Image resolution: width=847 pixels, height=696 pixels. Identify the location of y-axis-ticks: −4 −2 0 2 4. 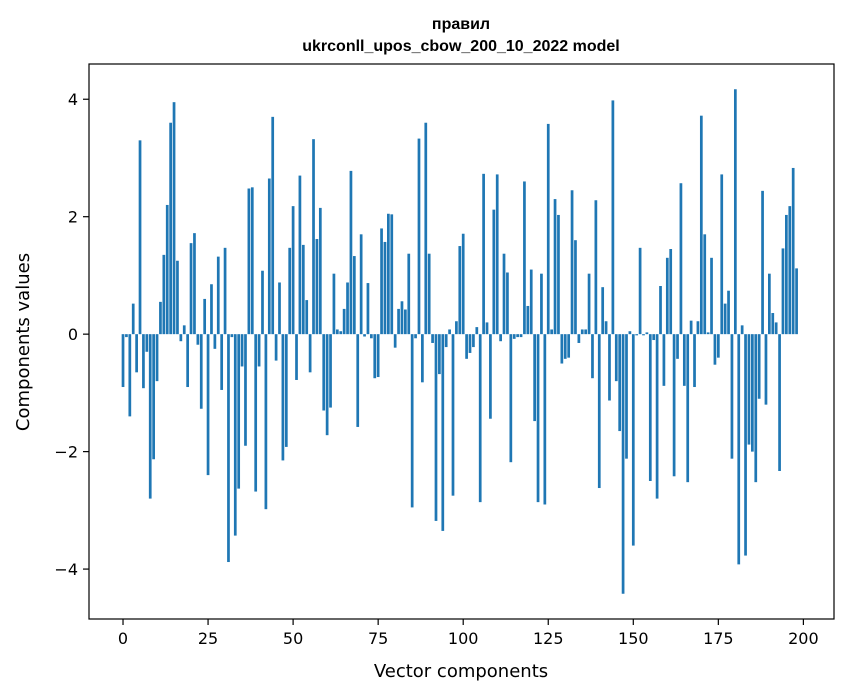
(71, 334).